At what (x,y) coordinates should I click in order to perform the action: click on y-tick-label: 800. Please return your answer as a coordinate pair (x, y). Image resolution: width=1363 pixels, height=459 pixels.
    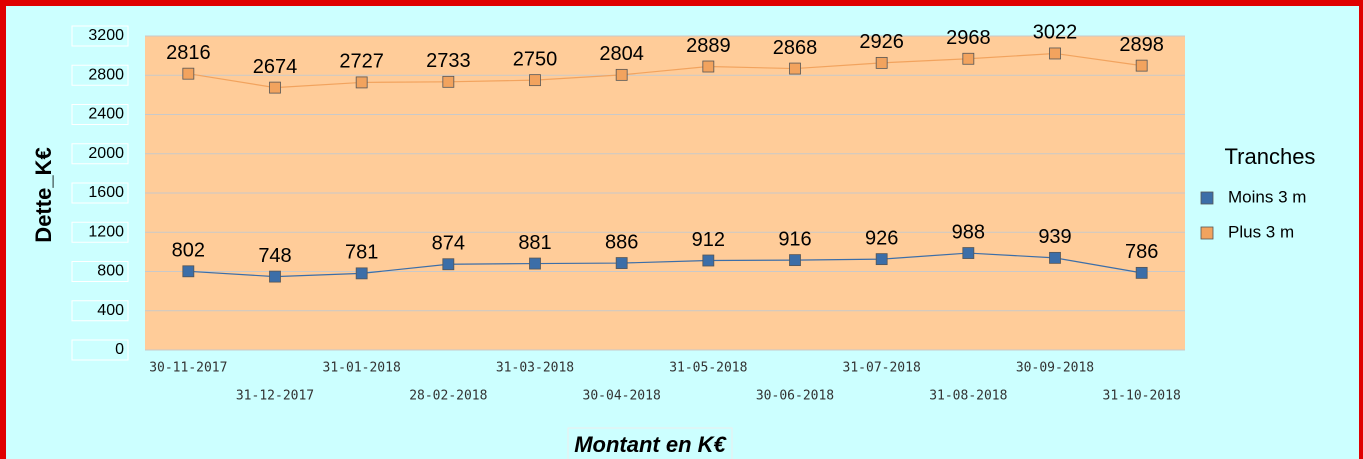
    Looking at the image, I should click on (110, 271).